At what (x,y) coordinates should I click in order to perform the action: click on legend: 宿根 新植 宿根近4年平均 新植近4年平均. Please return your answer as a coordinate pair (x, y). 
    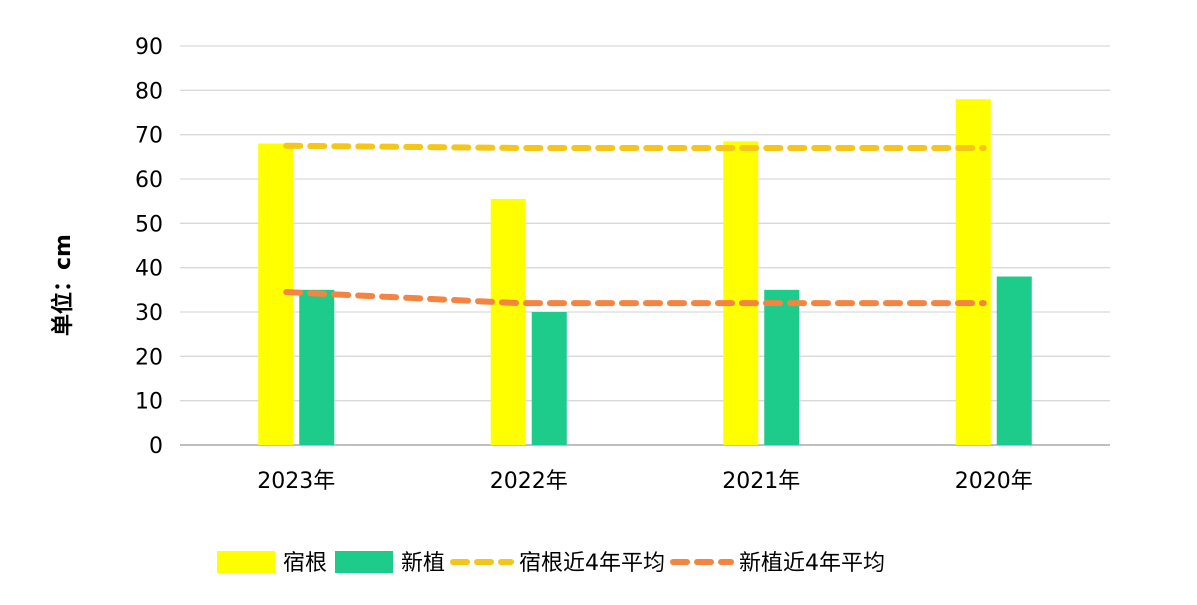
    Looking at the image, I should click on (551, 563).